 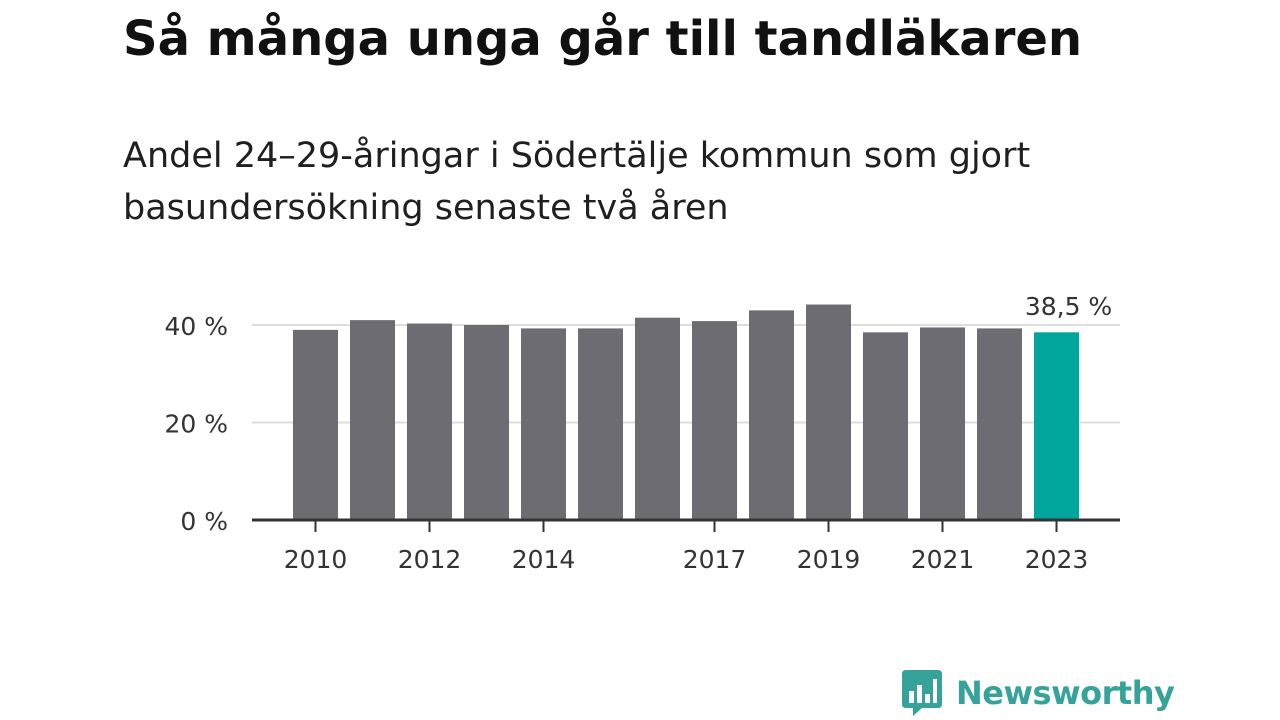 What do you see at coordinates (922, 693) in the screenshot?
I see `newsworthy-logo-icon` at bounding box center [922, 693].